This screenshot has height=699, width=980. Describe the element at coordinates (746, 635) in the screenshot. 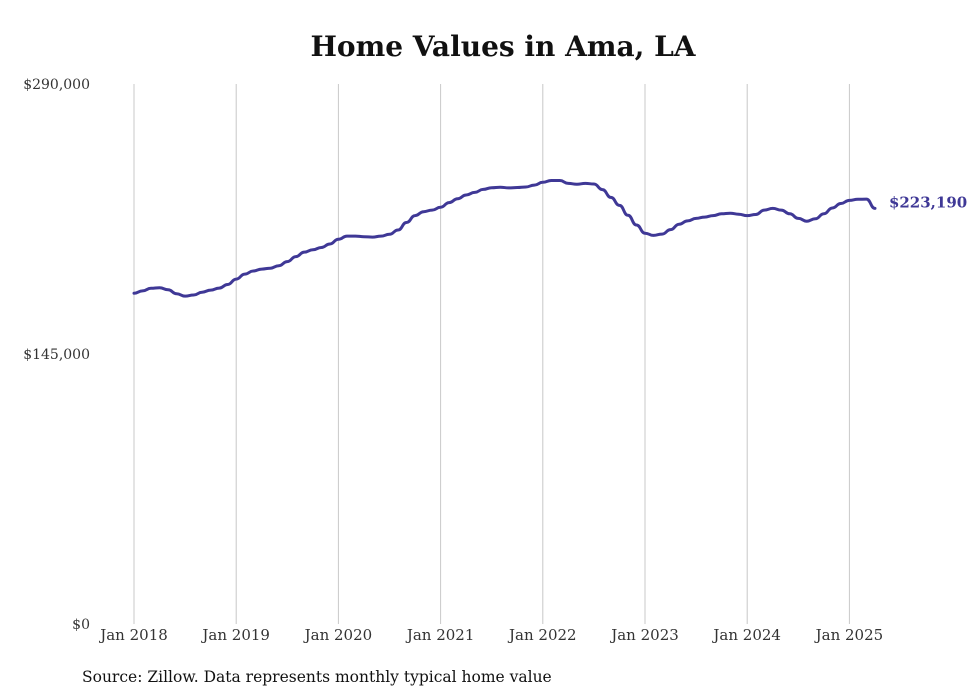

I see `x-tick-label: Jan 2024` at that location.